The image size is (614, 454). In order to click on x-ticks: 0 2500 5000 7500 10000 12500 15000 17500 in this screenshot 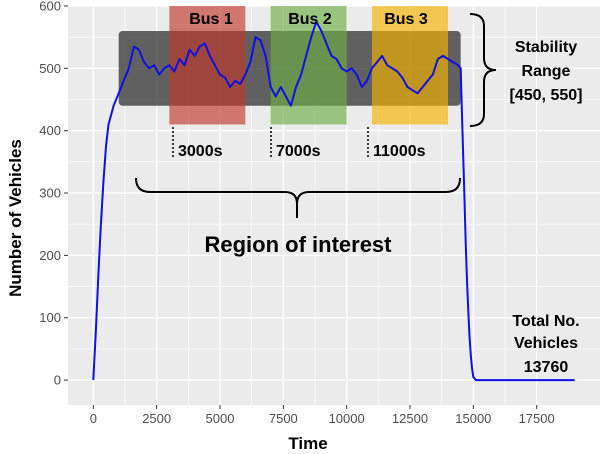, I will do `click(322, 415)`.